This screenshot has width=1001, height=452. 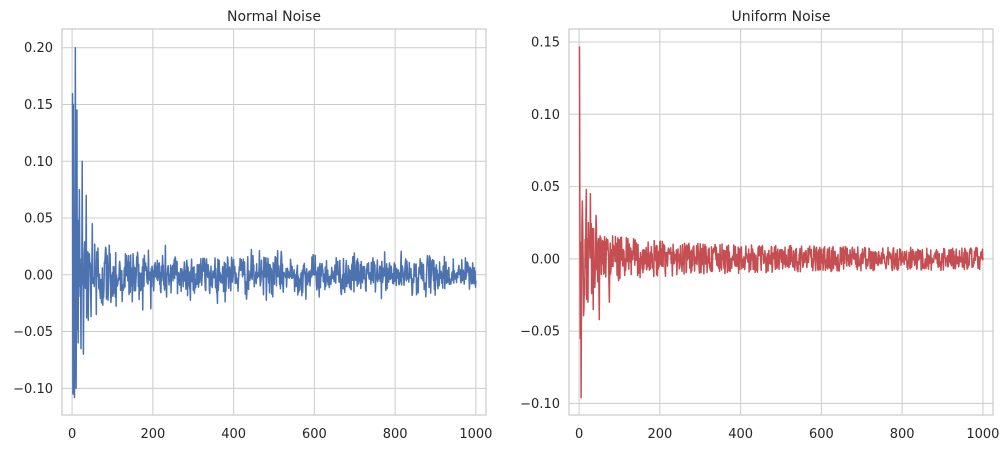 I want to click on uniform-noise-x-tick-label: 1000, so click(x=982, y=434).